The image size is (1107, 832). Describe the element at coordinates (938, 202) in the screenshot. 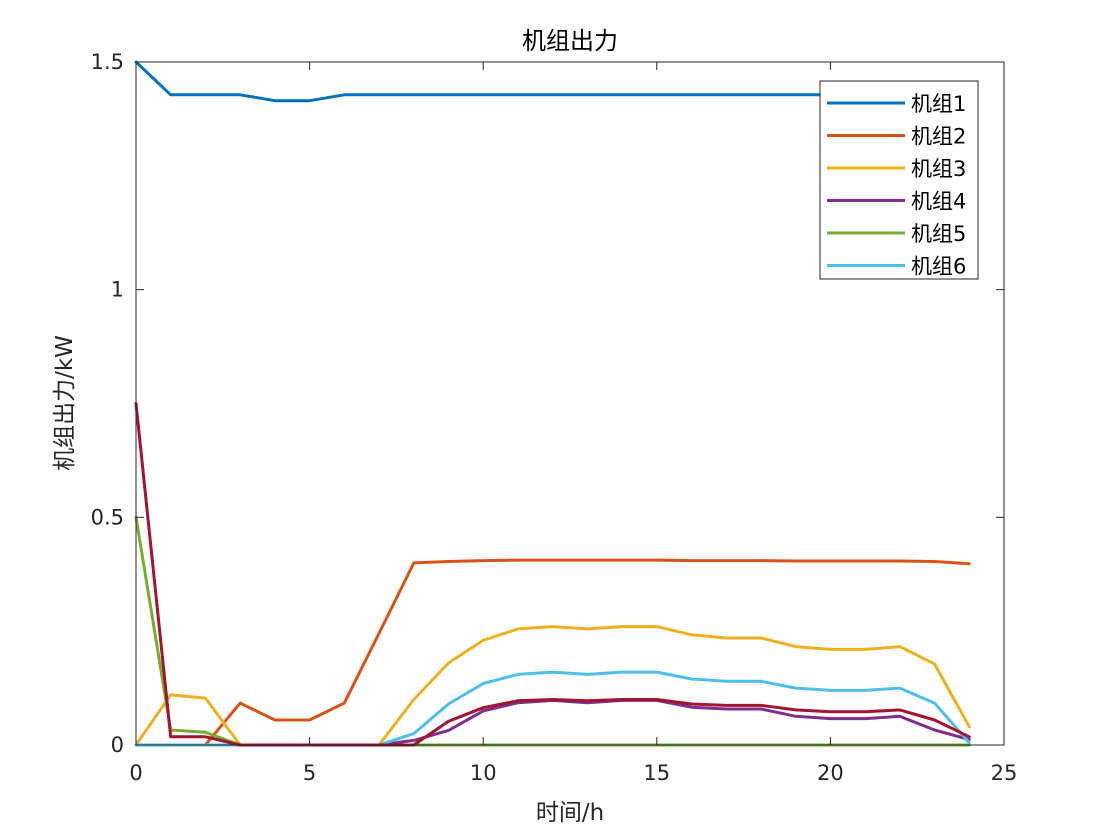

I see `legend-label: 机组4` at that location.